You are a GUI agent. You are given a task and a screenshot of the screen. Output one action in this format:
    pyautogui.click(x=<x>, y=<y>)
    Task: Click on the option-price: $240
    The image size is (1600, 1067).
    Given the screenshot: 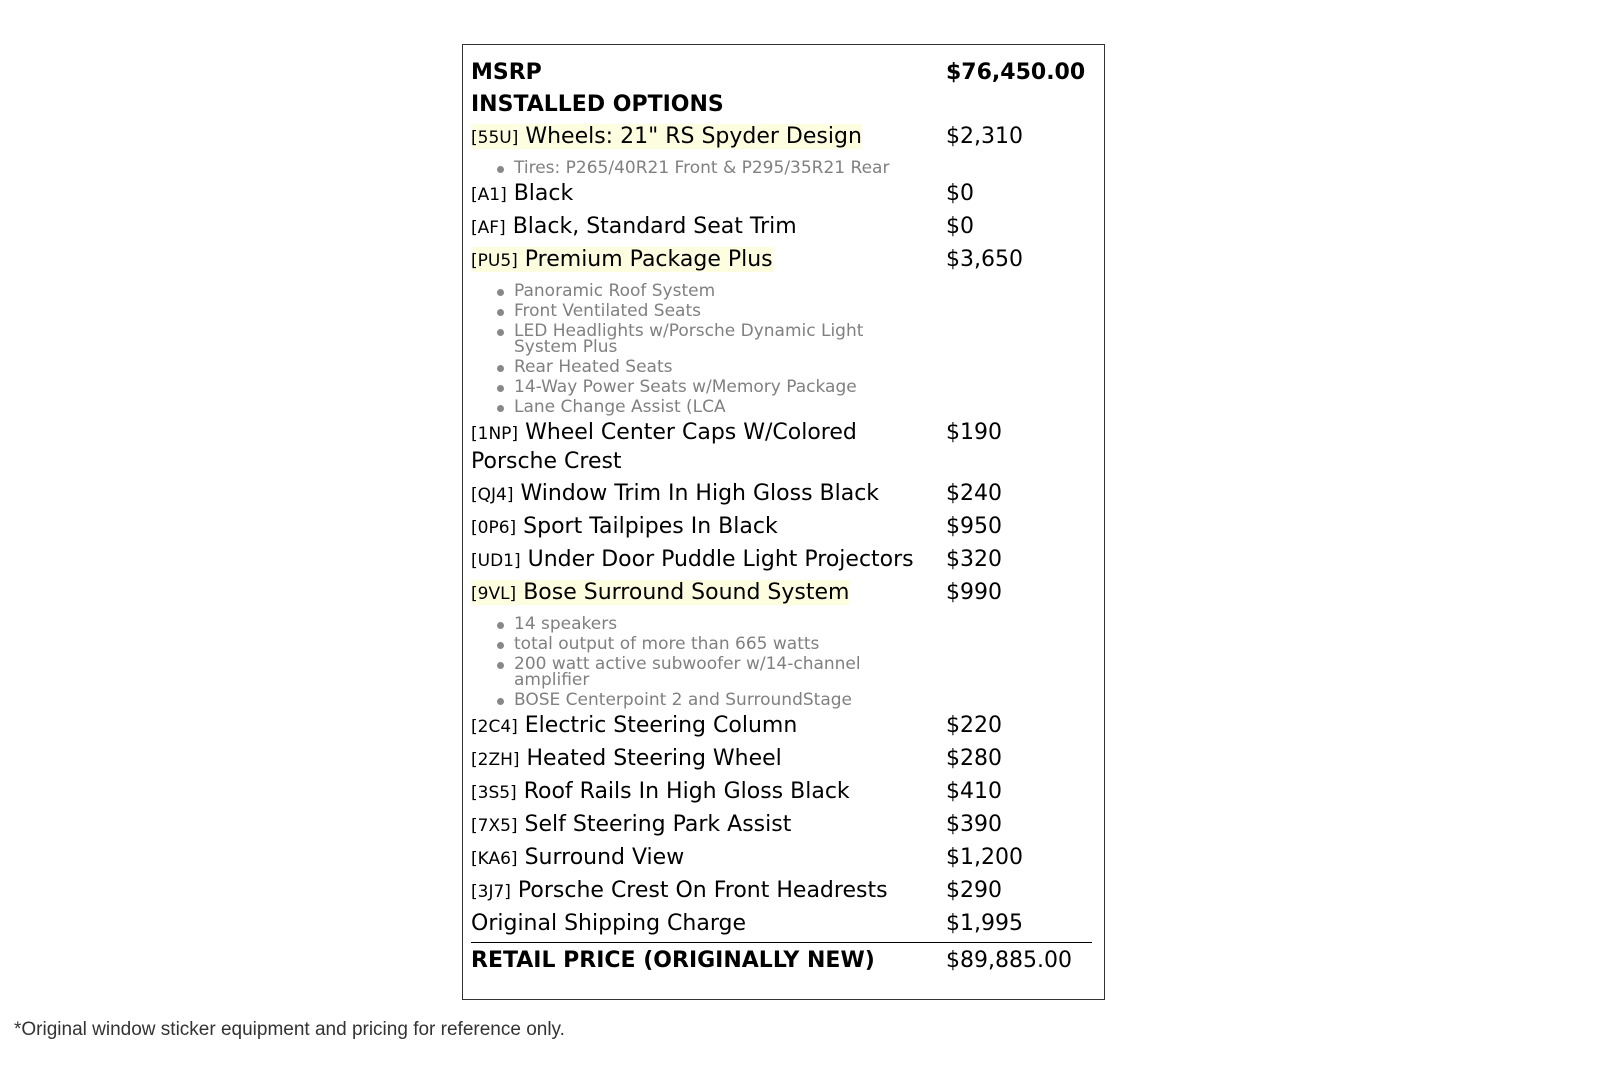 What is the action you would take?
    pyautogui.click(x=974, y=493)
    